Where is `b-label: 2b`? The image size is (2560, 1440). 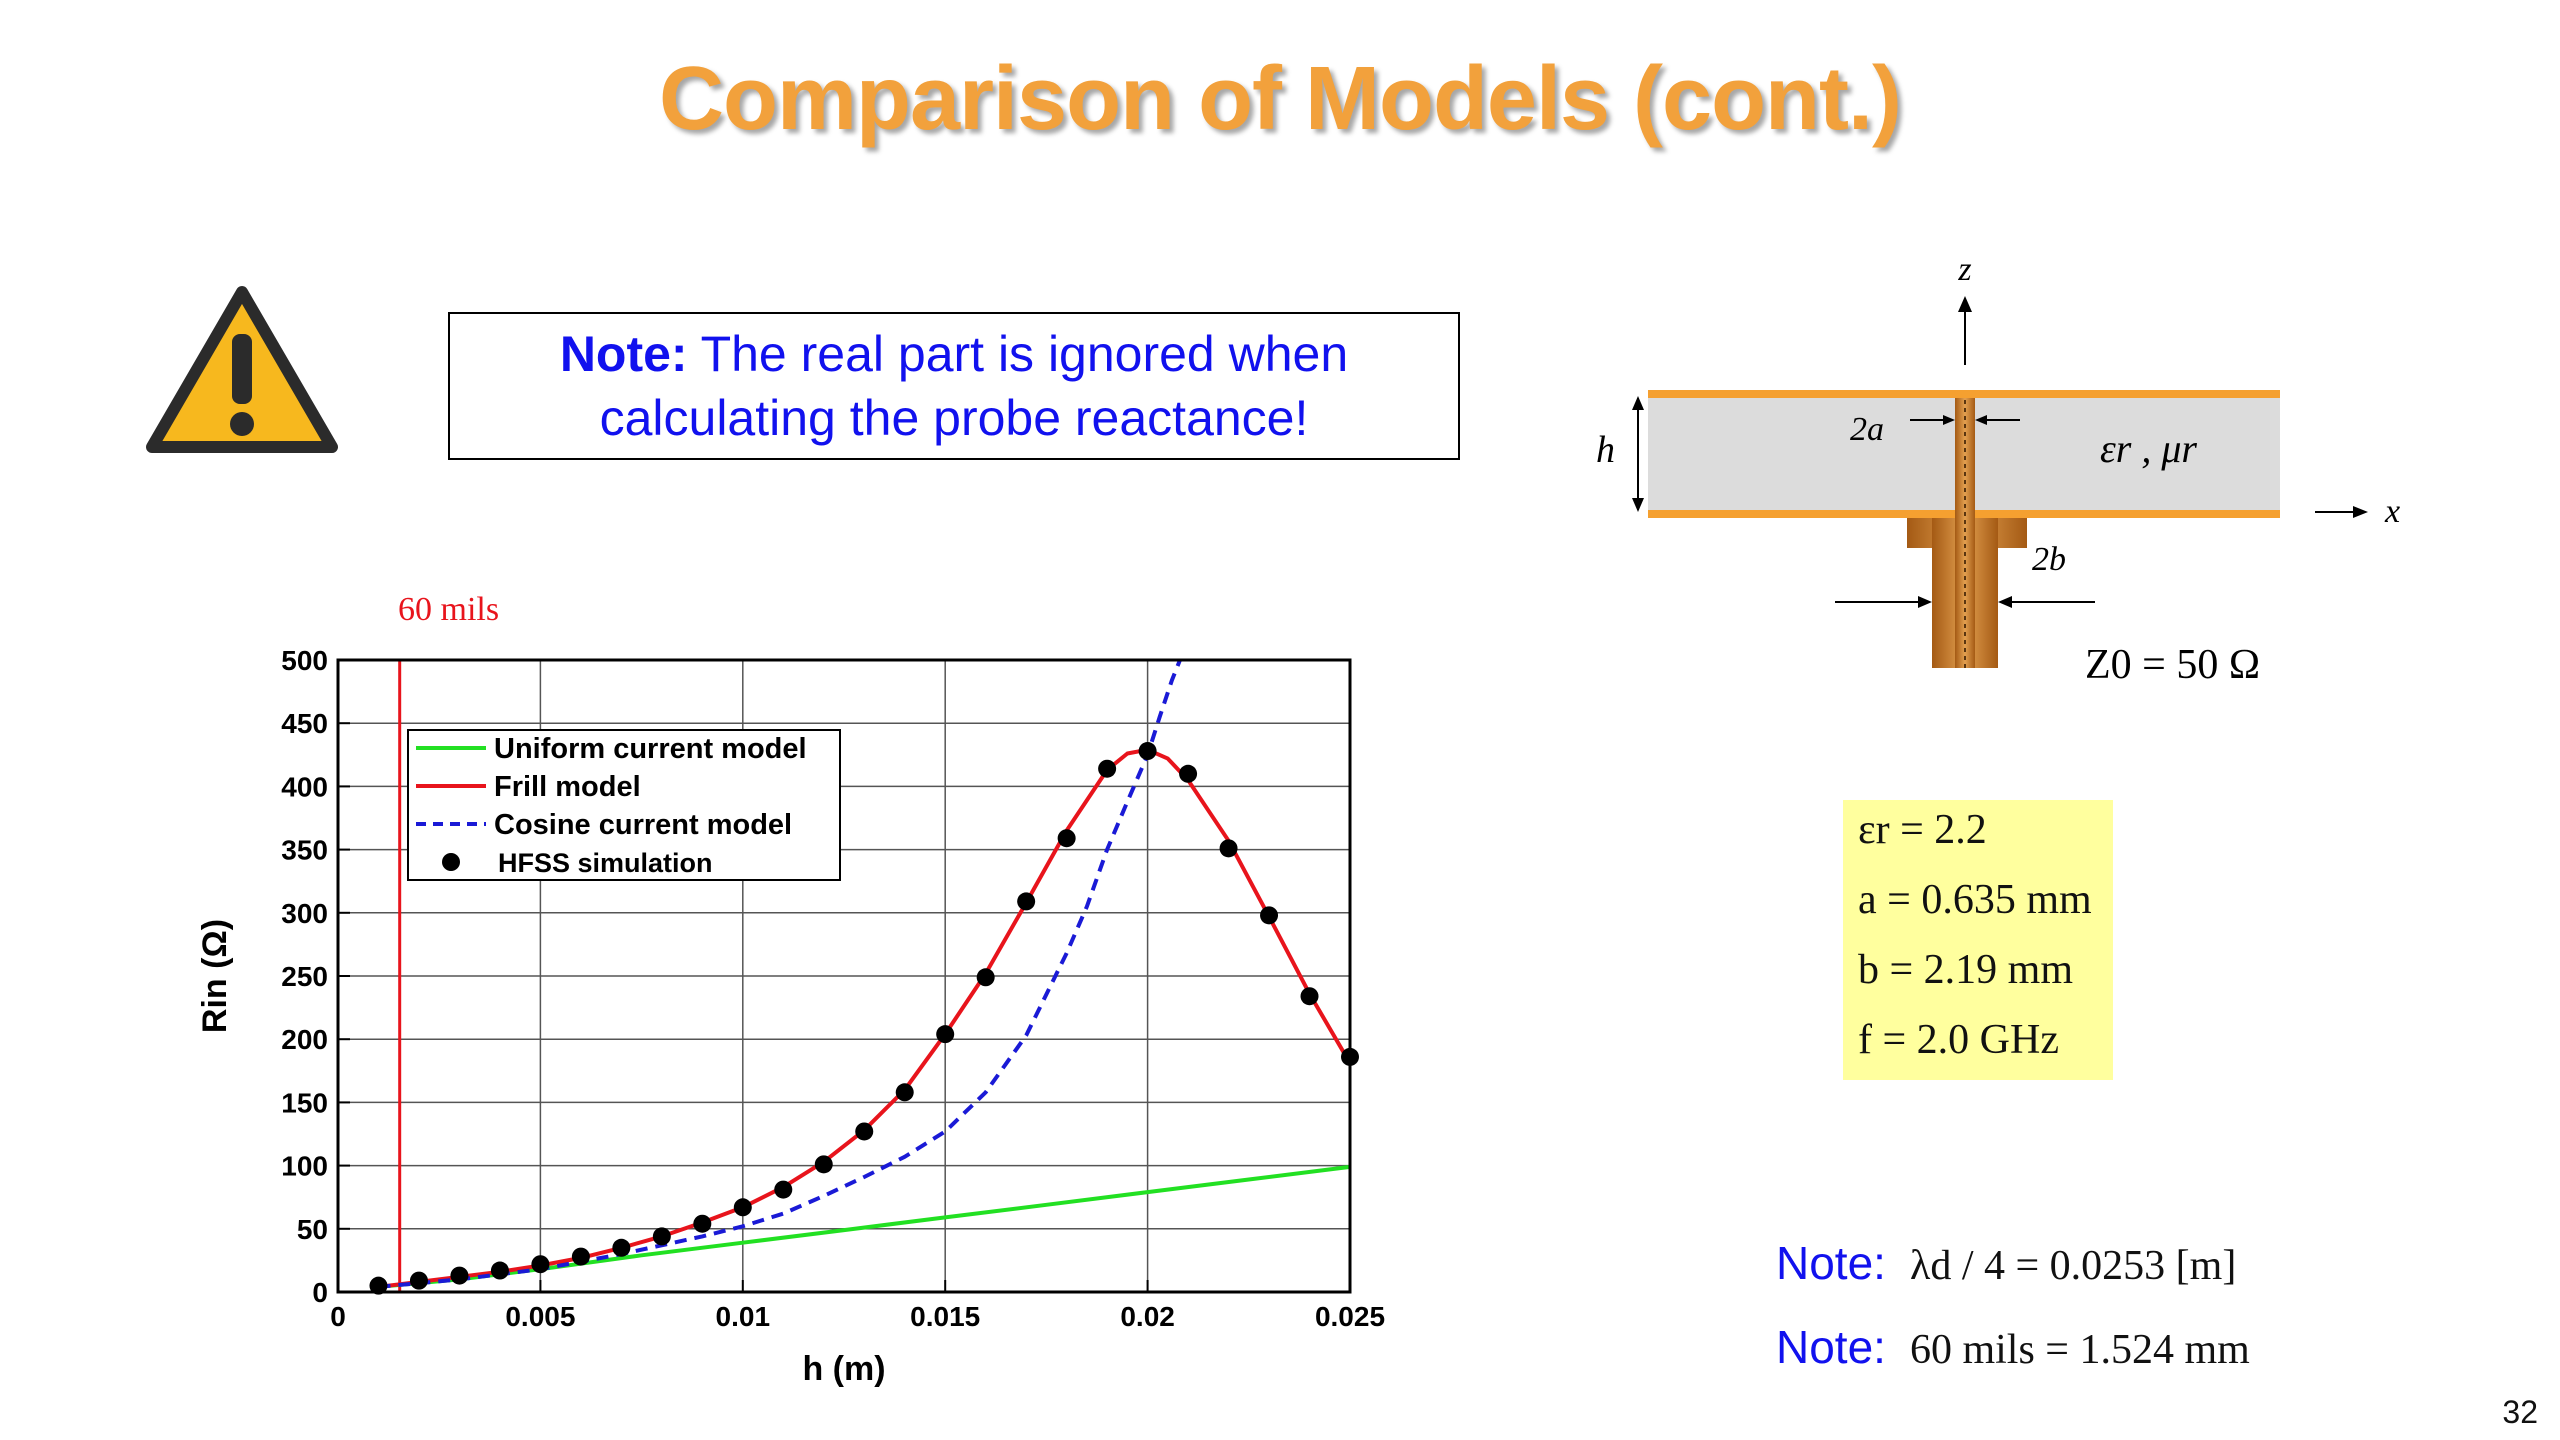 b-label: 2b is located at coordinates (2049, 559).